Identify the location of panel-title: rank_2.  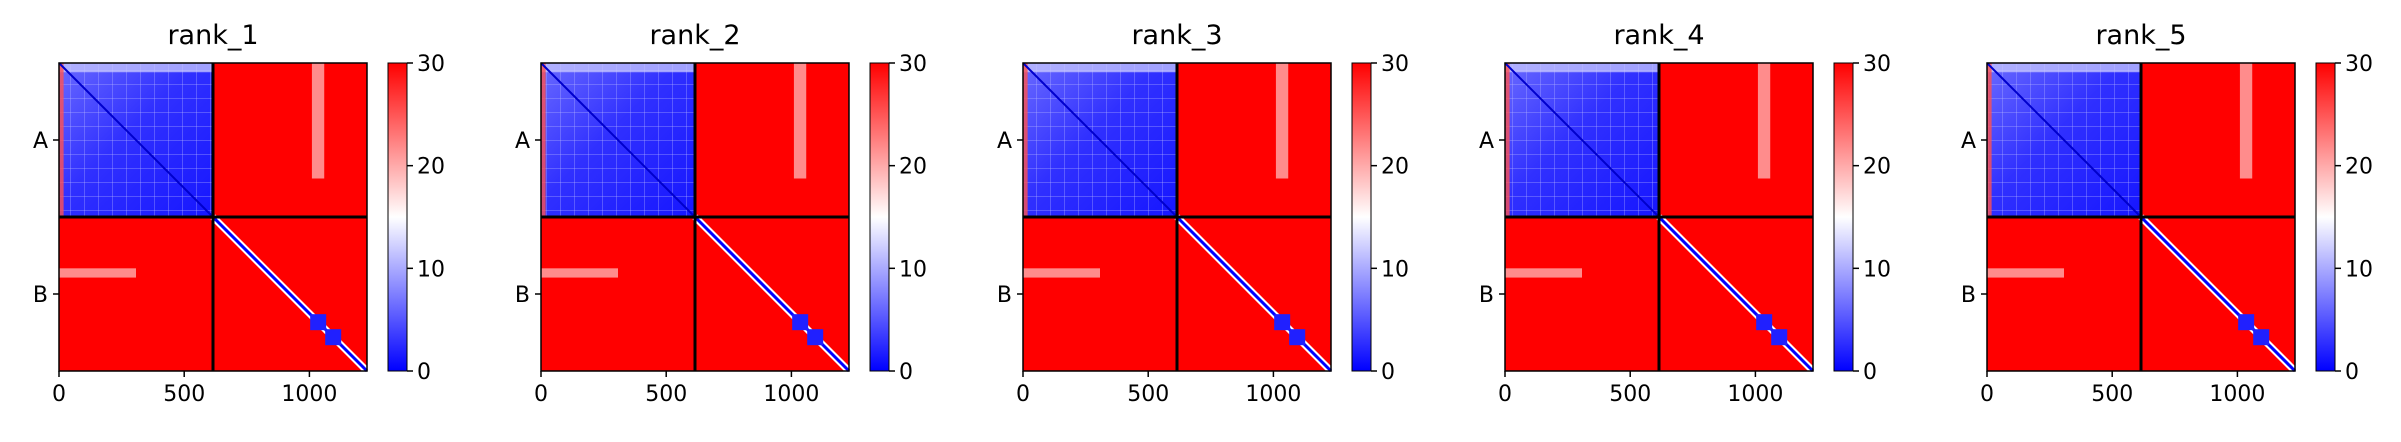
(694, 35).